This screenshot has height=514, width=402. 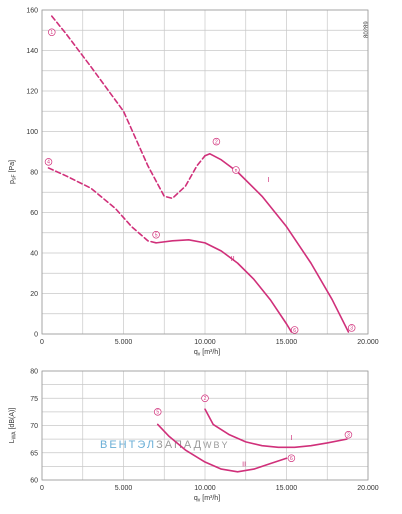 What do you see at coordinates (32, 11) in the screenshot?
I see `y-tick-label: 160` at bounding box center [32, 11].